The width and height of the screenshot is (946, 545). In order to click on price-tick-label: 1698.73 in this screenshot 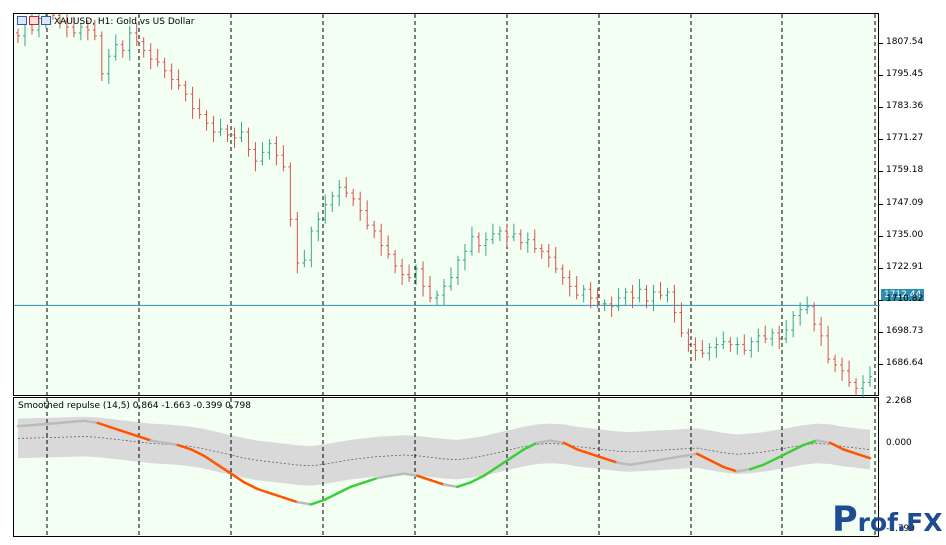, I will do `click(905, 330)`.